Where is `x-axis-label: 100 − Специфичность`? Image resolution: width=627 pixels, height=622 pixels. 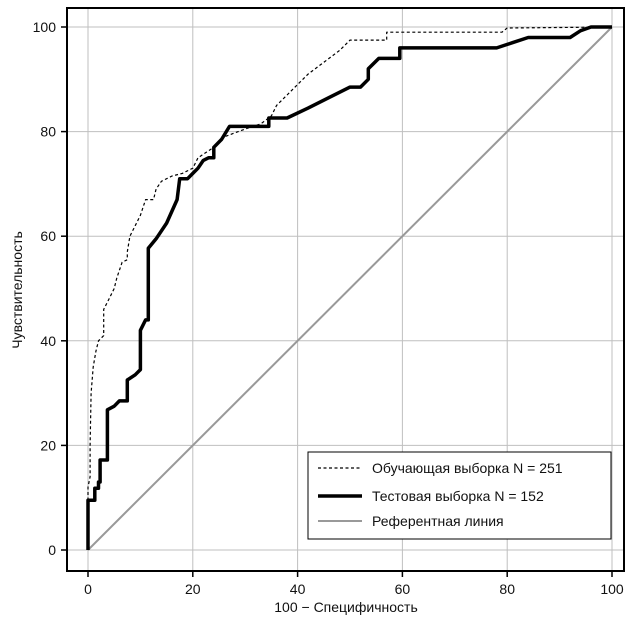 x-axis-label: 100 − Специфичность is located at coordinates (346, 607).